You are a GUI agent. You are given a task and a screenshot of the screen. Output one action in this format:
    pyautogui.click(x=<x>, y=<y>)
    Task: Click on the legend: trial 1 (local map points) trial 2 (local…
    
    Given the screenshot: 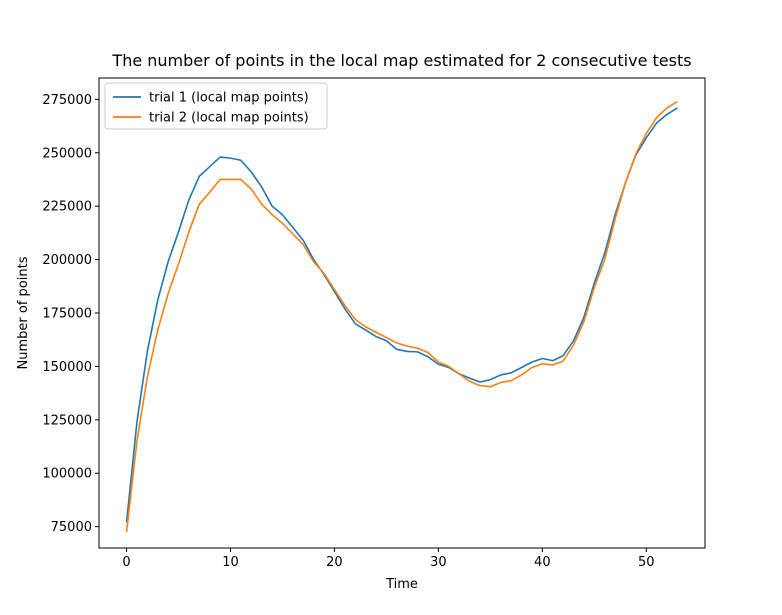 What is the action you would take?
    pyautogui.click(x=216, y=106)
    